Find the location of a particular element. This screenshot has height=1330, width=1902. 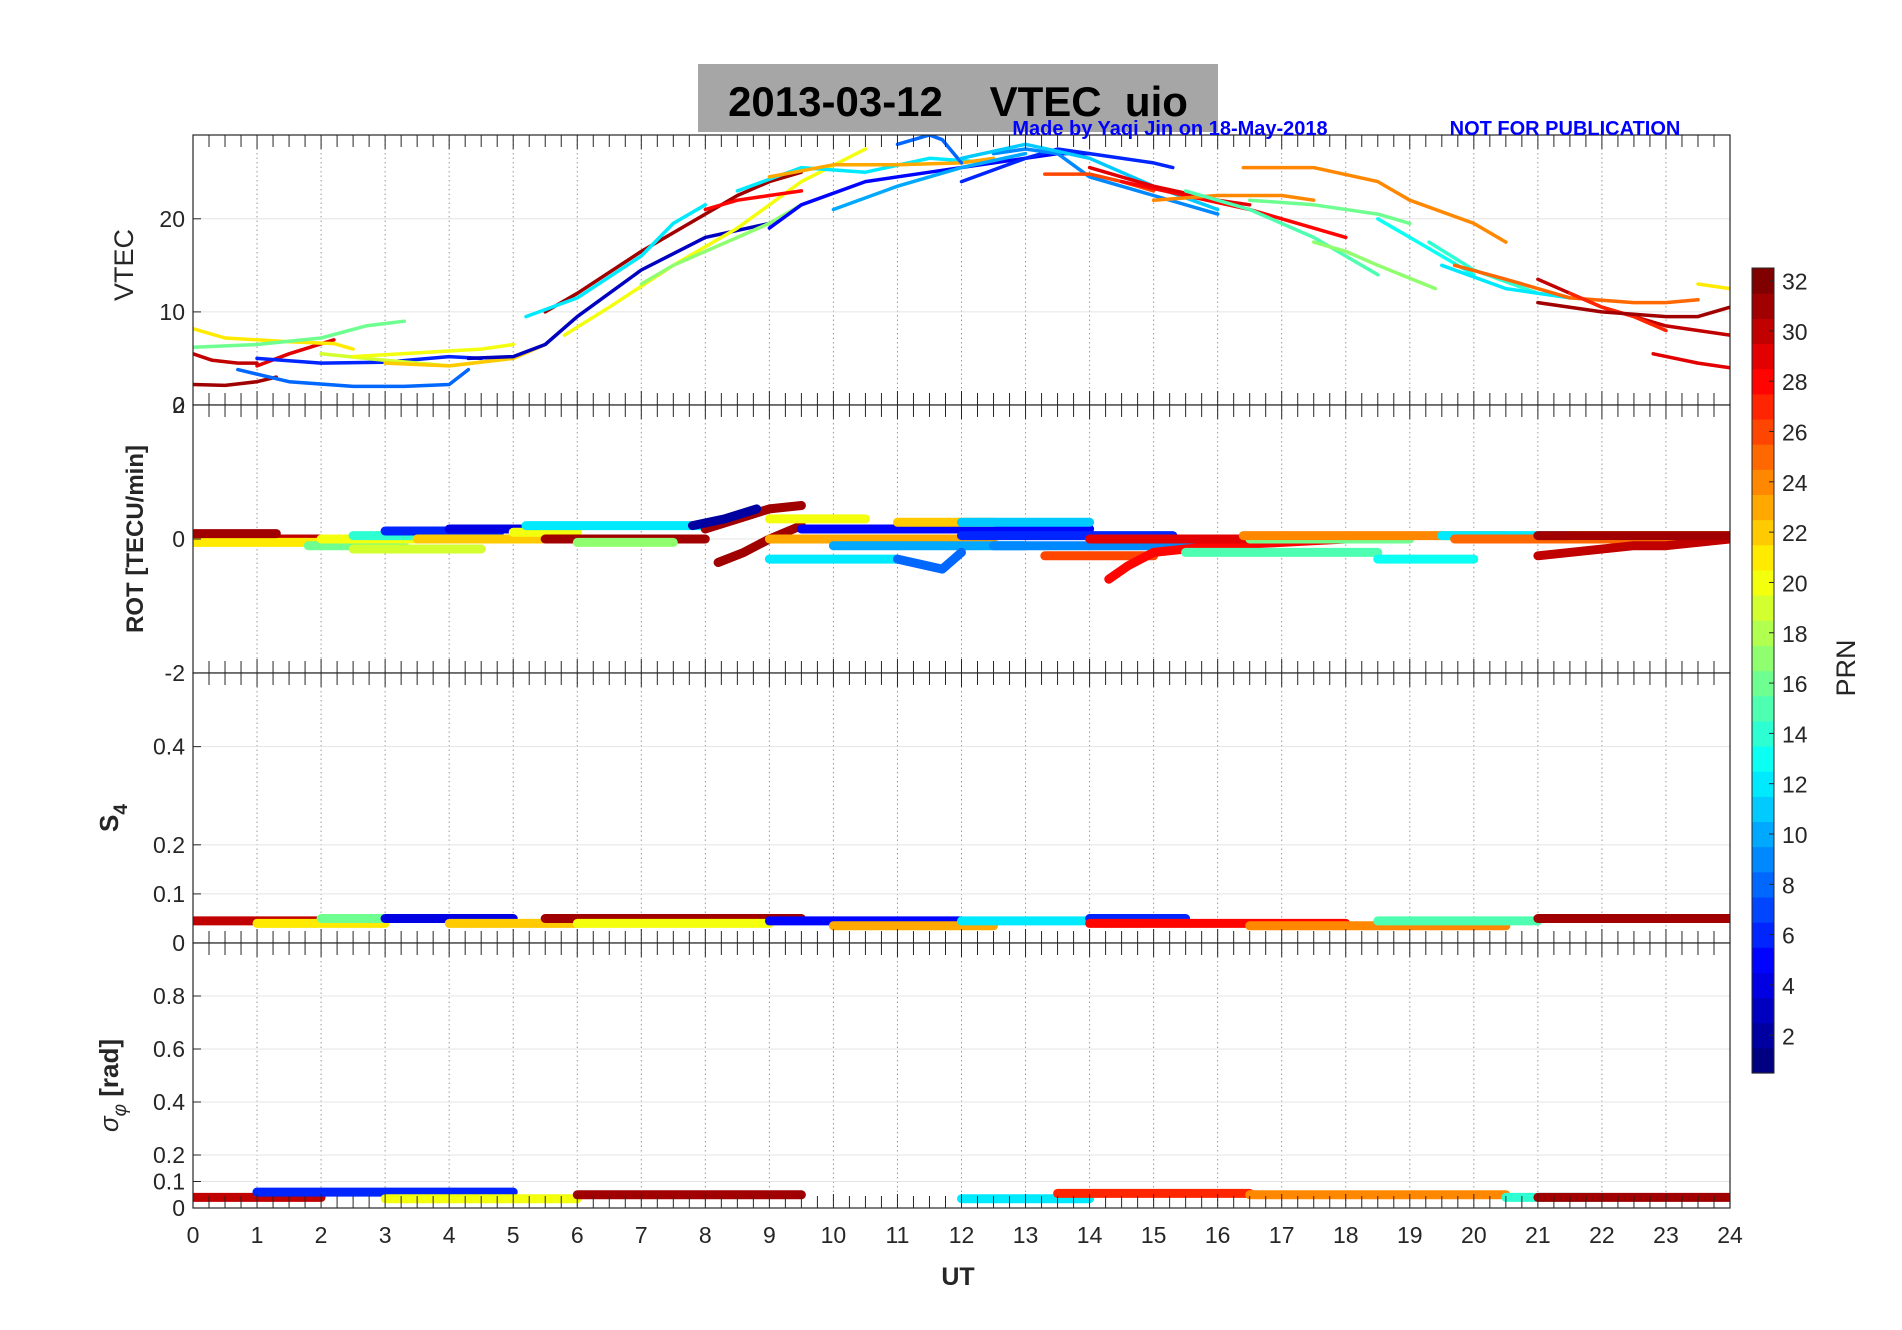

colorbar-tick-label: 2 is located at coordinates (1788, 1036).